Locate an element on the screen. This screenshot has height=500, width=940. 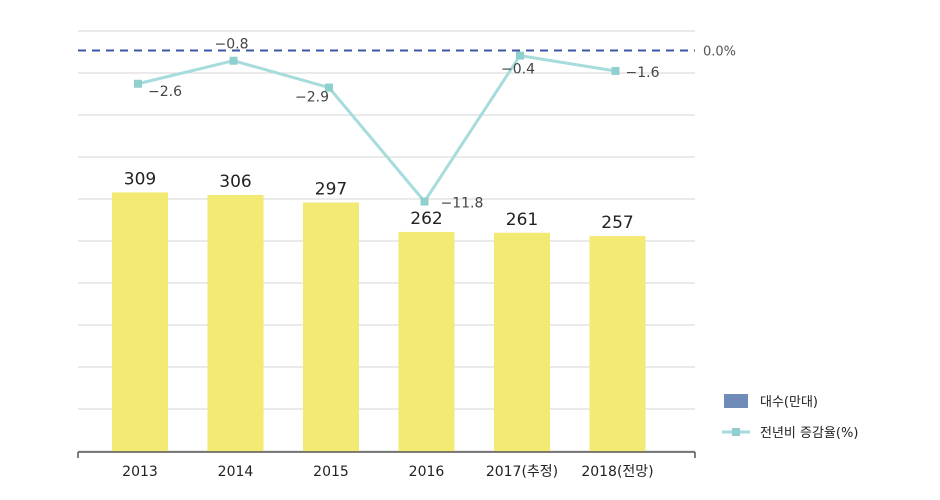
legend-bar-swatch is located at coordinates (736, 401).